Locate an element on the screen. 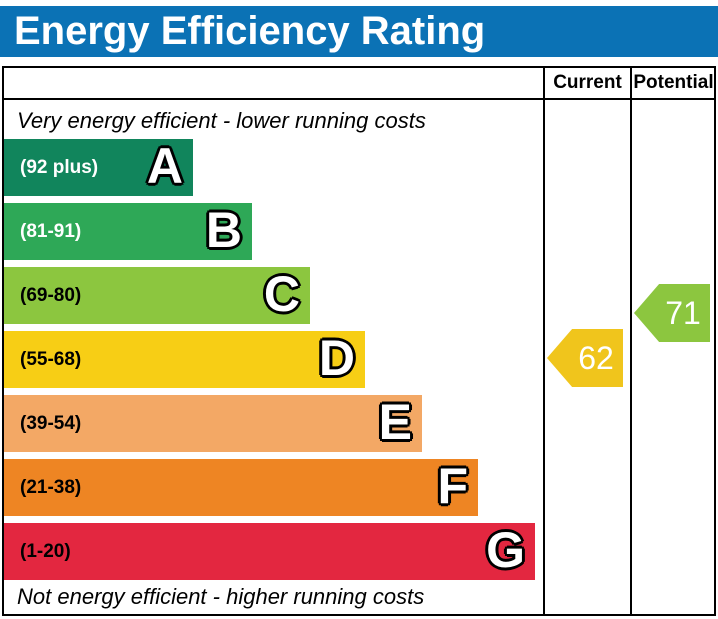  band-range-label: (92 plus) is located at coordinates (59, 167).